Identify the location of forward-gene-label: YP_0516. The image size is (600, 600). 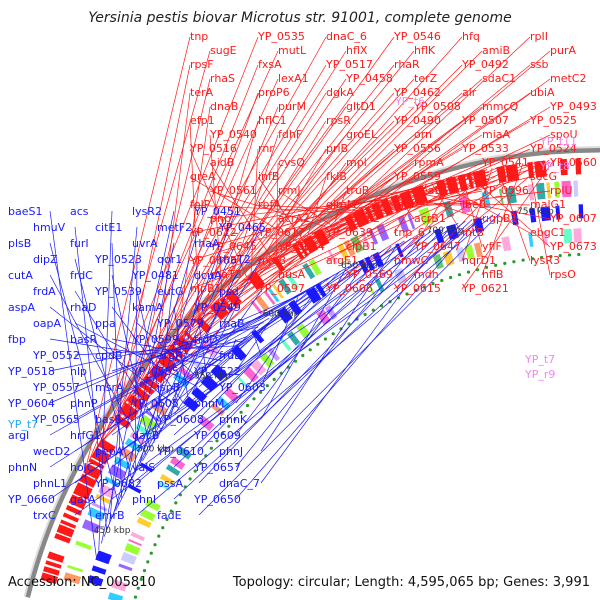
(213, 148).